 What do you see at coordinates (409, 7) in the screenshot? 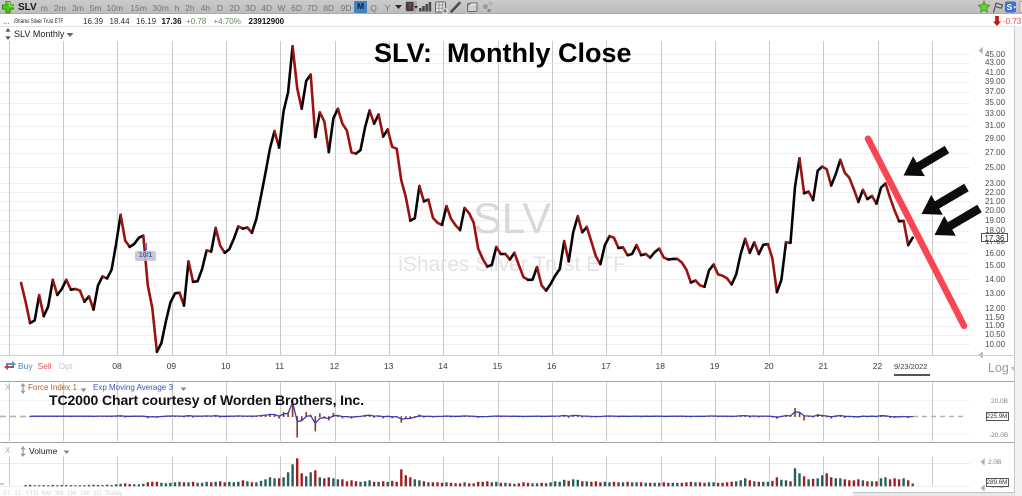
I see `svg-text: T` at bounding box center [409, 7].